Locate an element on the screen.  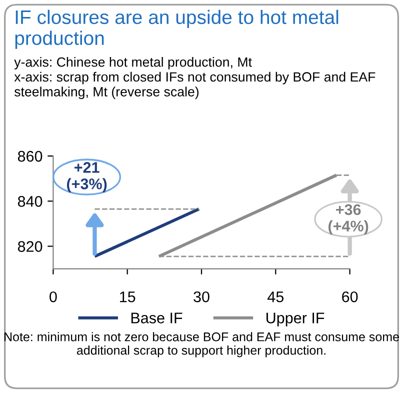
x-tick-label: 45 is located at coordinates (276, 297).